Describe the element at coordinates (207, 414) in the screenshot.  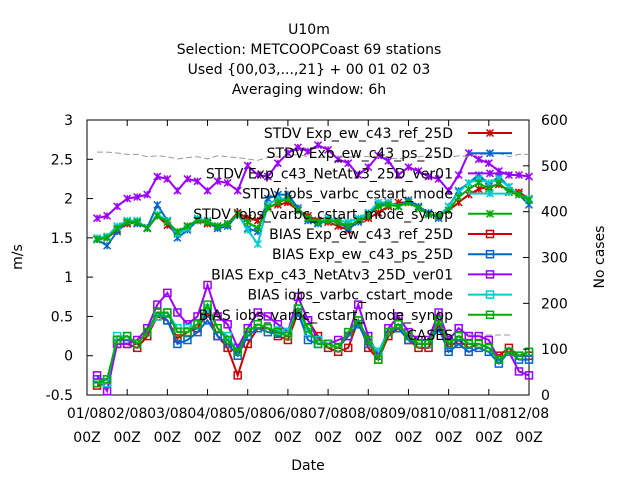
I see `x-tick-label: 04/08` at that location.